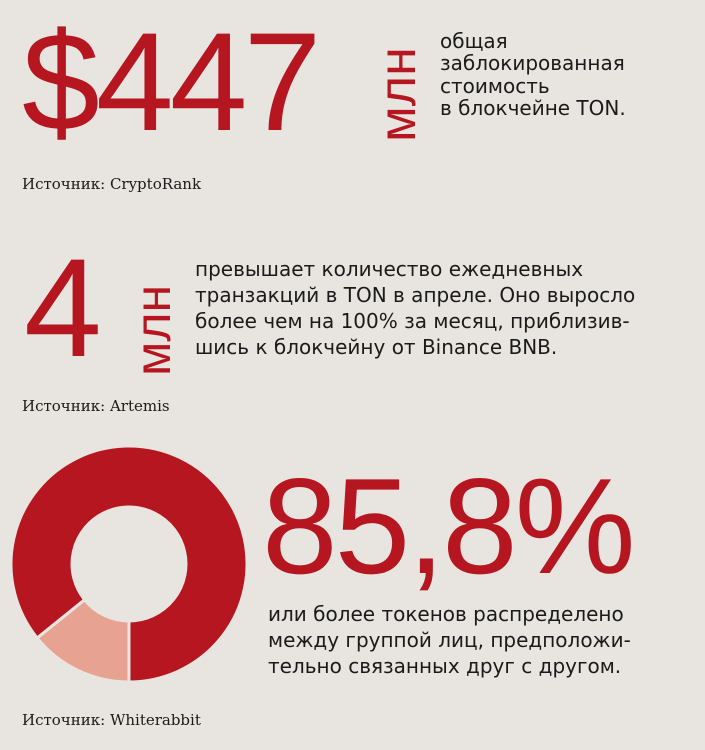  What do you see at coordinates (446, 614) in the screenshot?
I see `stat3-description-line: или более токенов распределено` at bounding box center [446, 614].